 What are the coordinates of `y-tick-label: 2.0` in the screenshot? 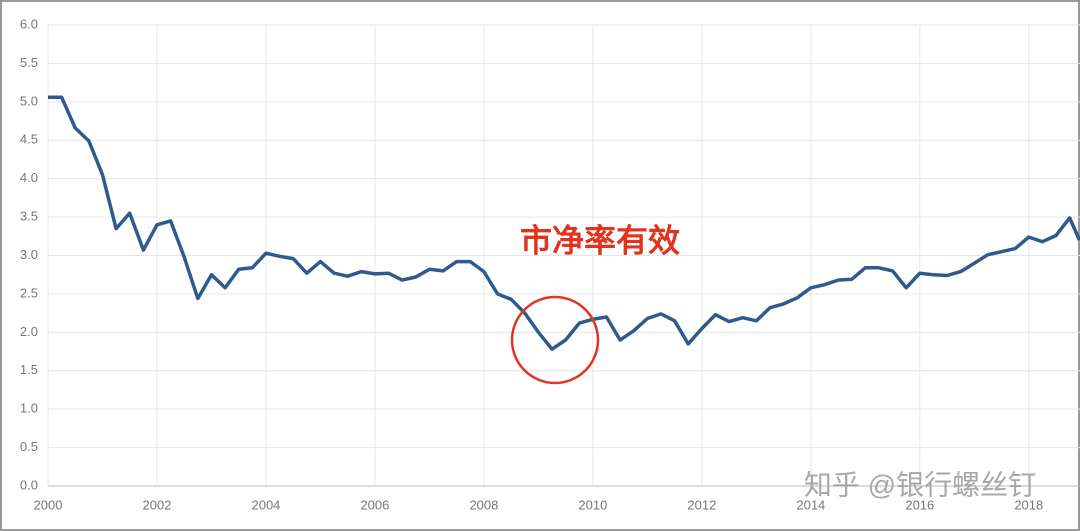 It's located at (29, 331).